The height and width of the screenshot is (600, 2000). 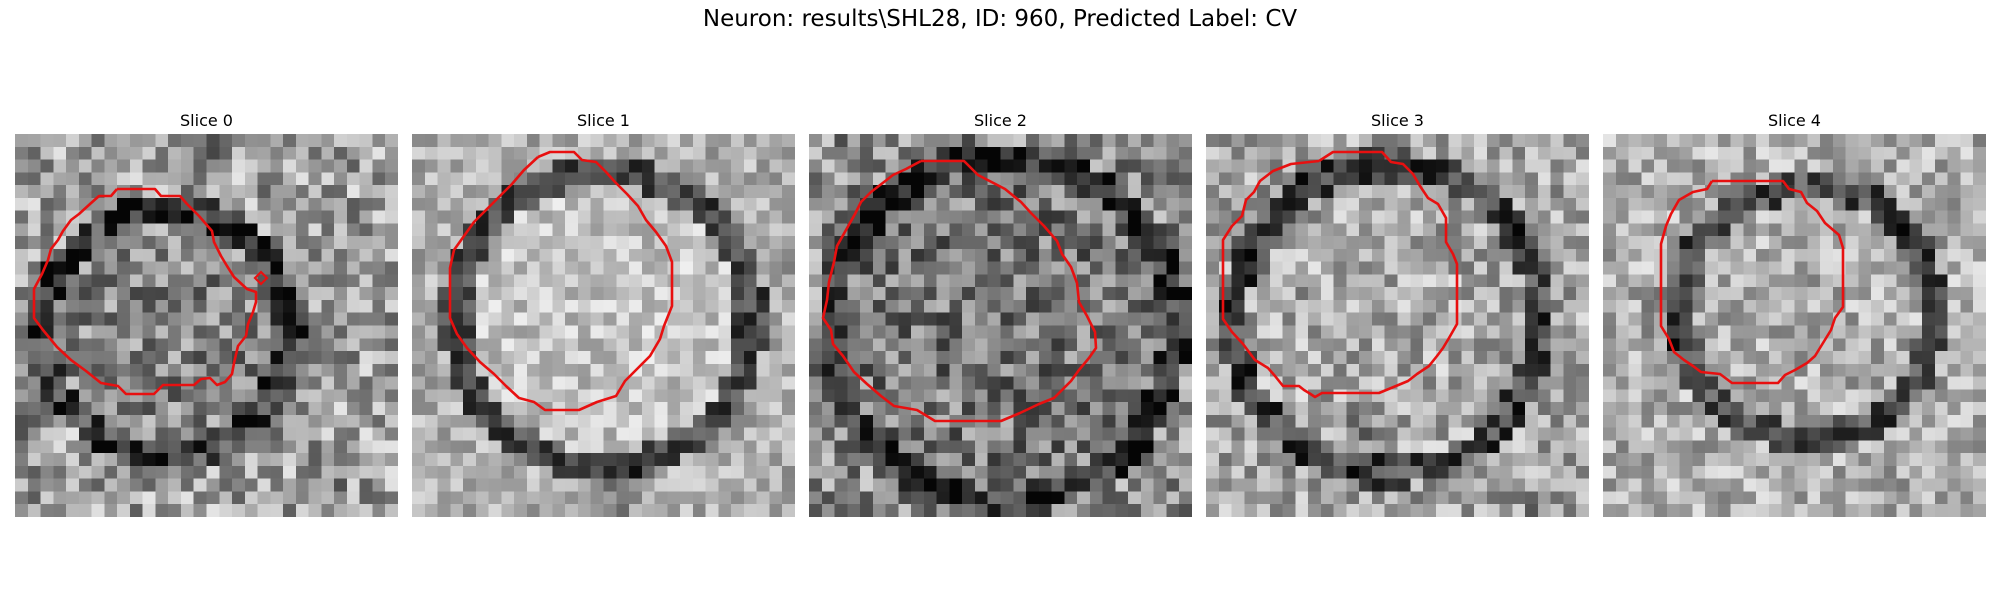 What do you see at coordinates (206, 325) in the screenshot?
I see `slice-0-contour` at bounding box center [206, 325].